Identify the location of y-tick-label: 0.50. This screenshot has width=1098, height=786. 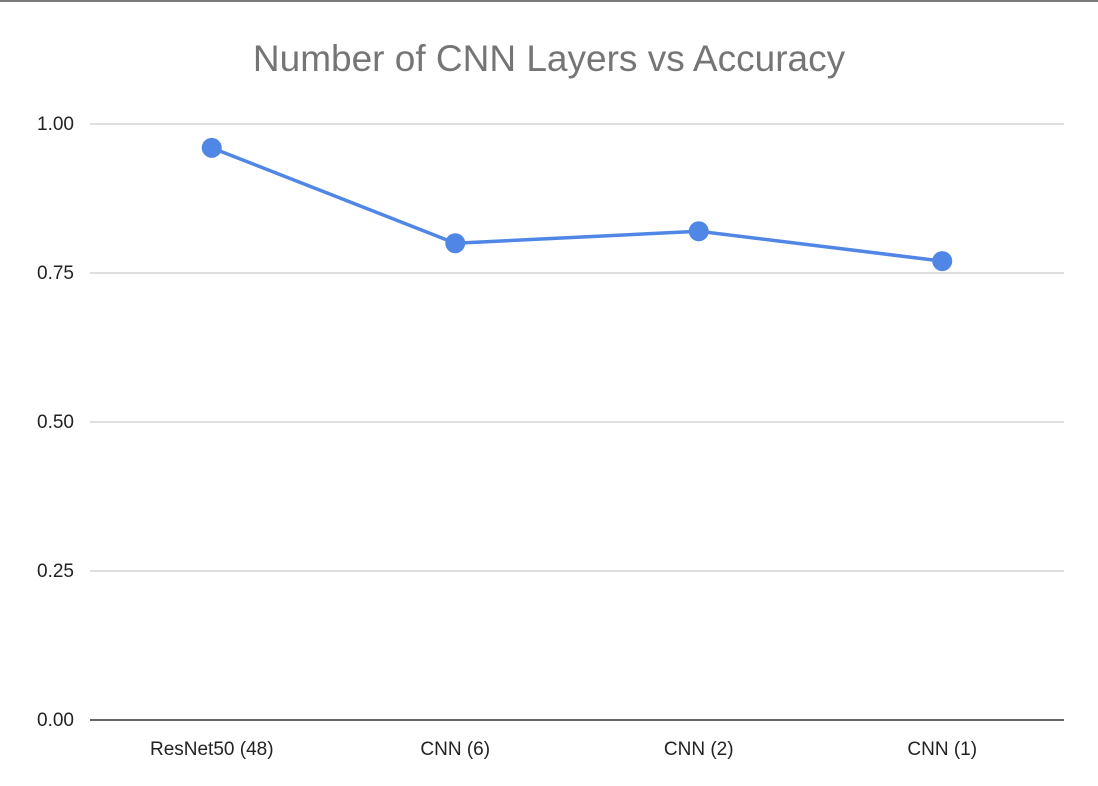
(55, 422).